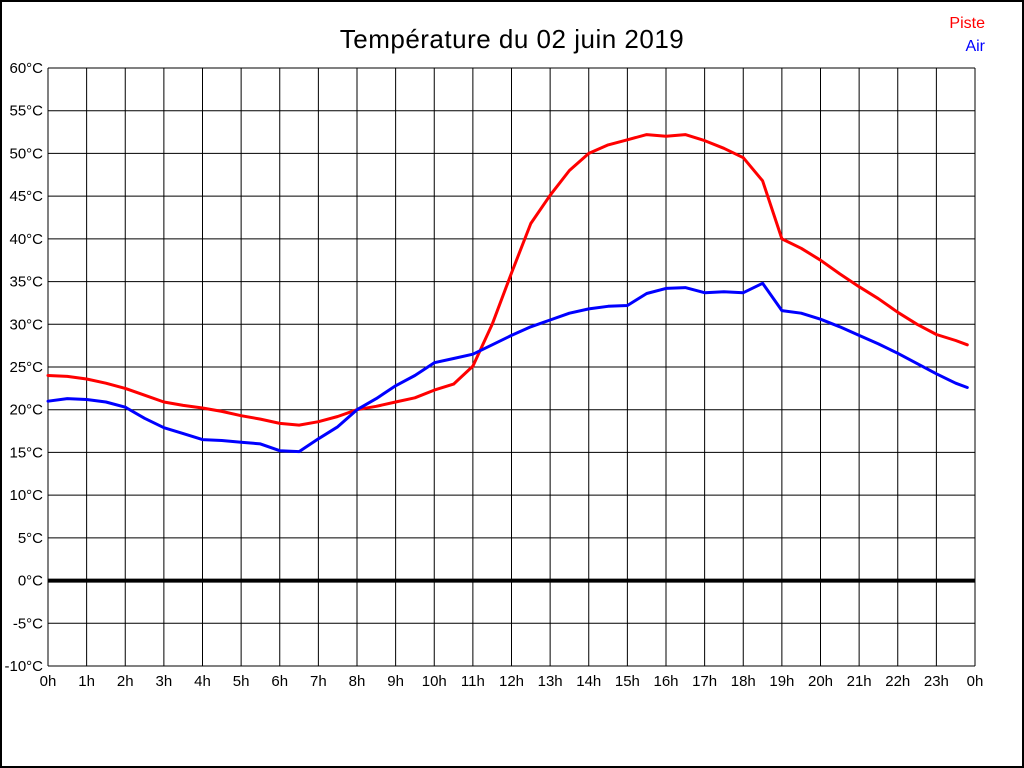 The image size is (1024, 768). Describe the element at coordinates (26, 495) in the screenshot. I see `y-axis-tick-label: 10°C` at that location.